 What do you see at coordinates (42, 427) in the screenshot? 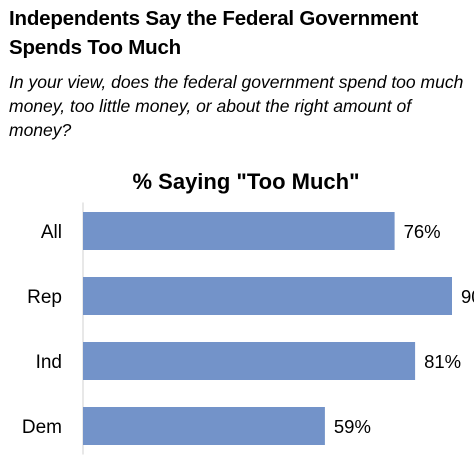
I see `category-label-dem: Dem` at bounding box center [42, 427].